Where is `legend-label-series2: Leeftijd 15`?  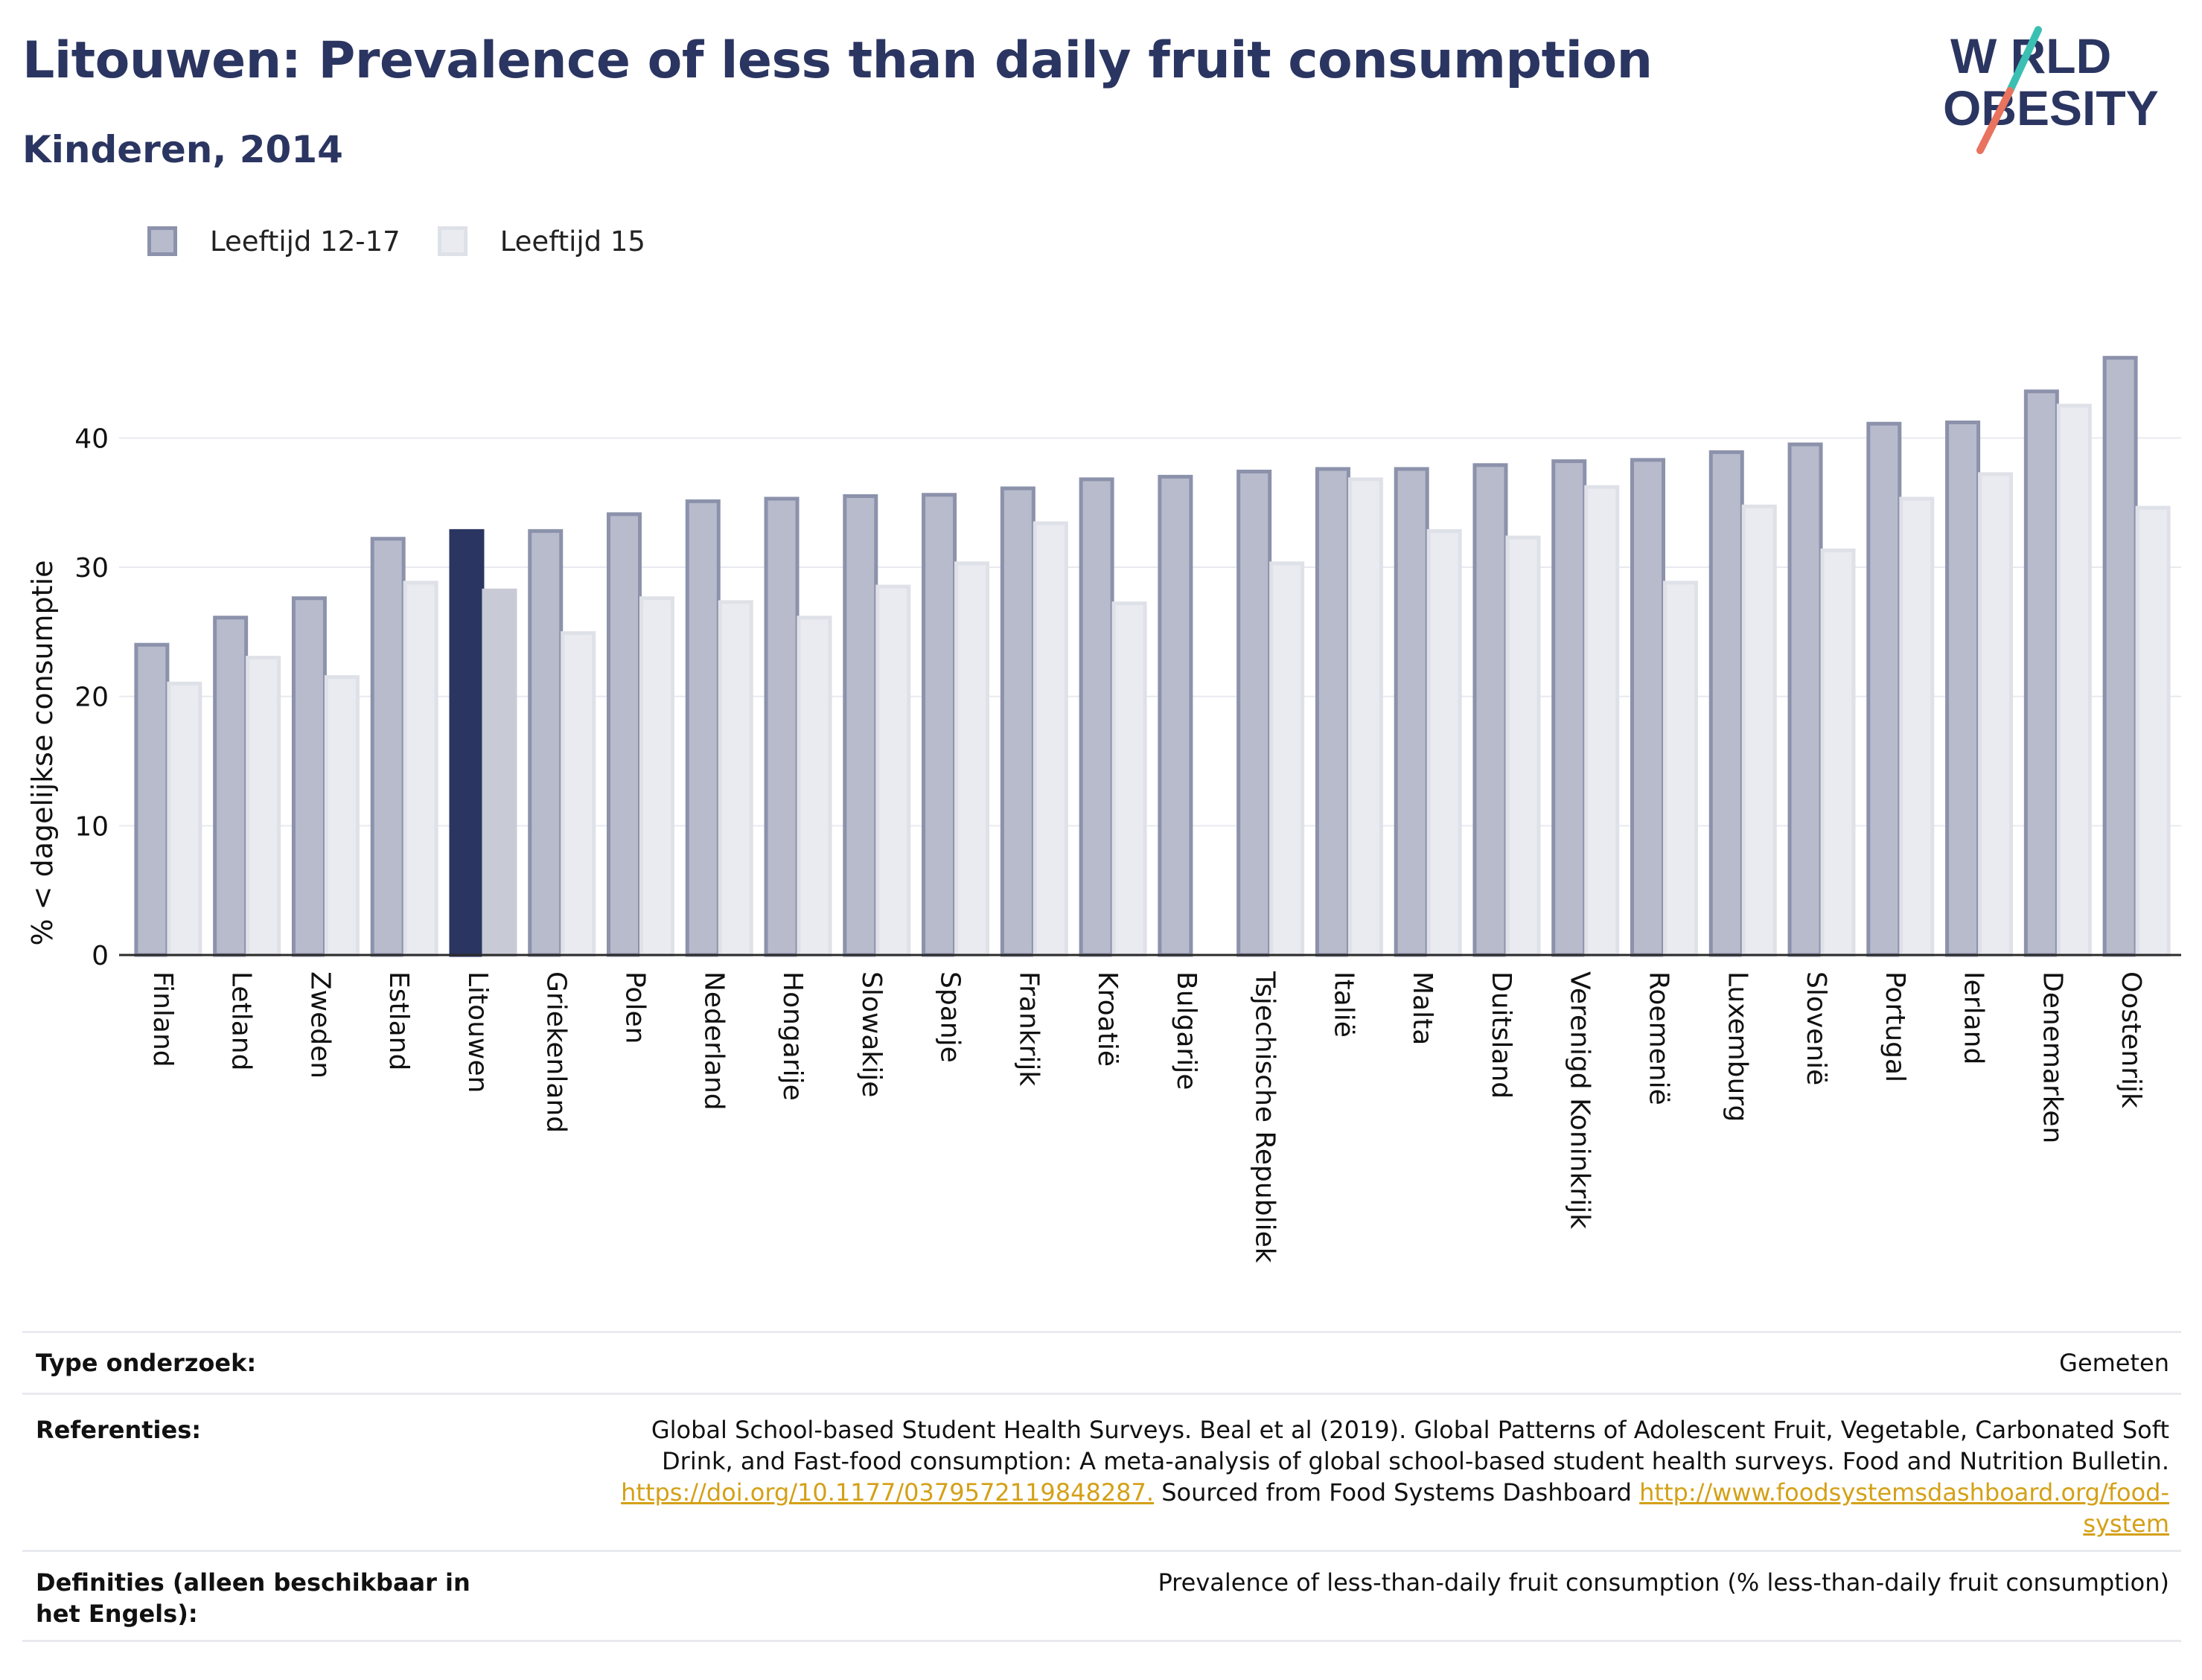
legend-label-series2: Leeftijd 15 is located at coordinates (572, 241).